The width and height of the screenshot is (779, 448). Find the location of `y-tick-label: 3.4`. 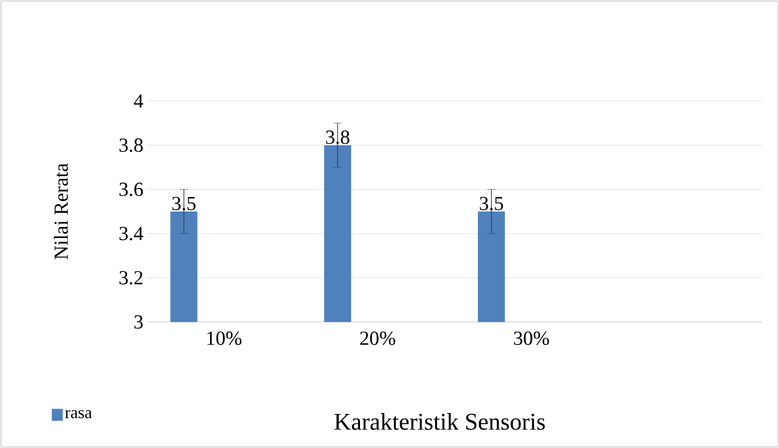

y-tick-label: 3.4 is located at coordinates (132, 233).